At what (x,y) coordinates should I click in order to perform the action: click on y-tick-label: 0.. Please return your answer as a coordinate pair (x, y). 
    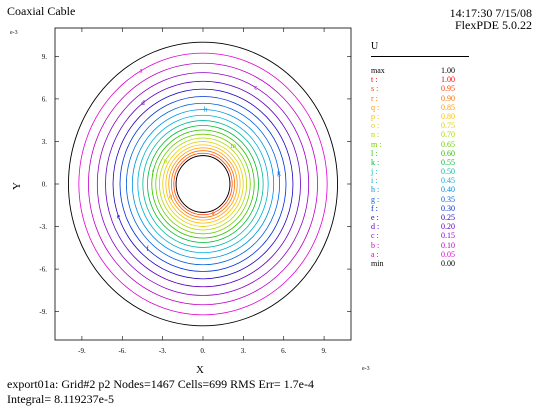
    Looking at the image, I should click on (45, 185).